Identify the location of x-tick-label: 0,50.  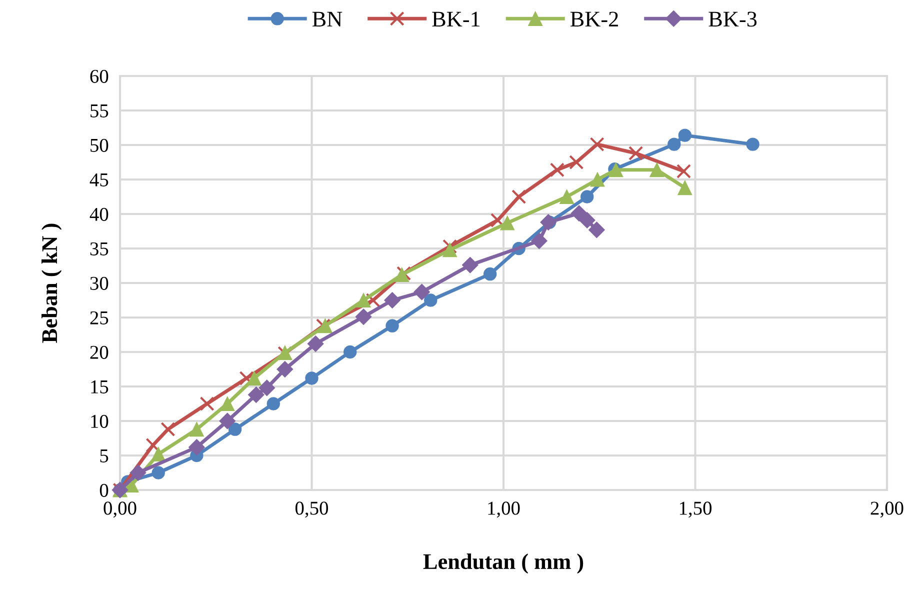
(311, 510).